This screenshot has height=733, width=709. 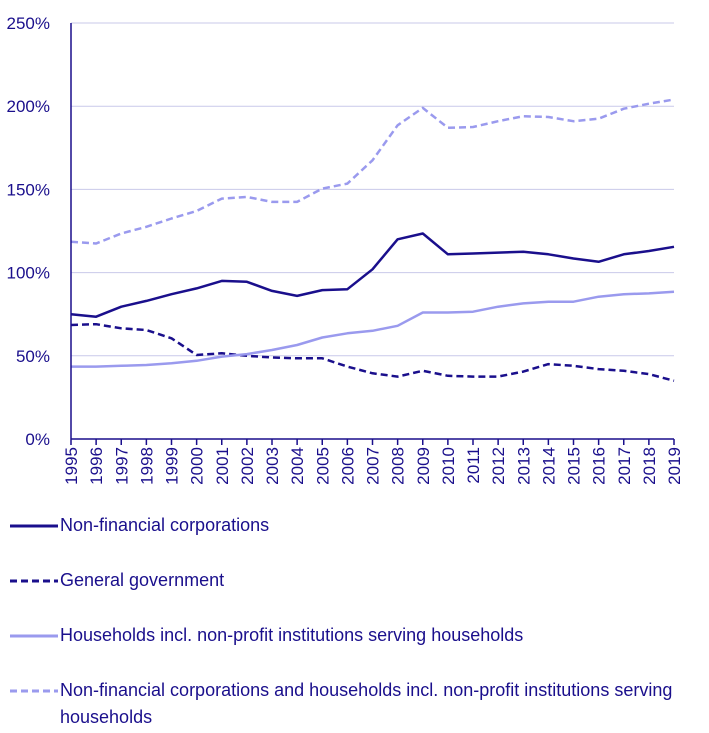 What do you see at coordinates (28, 189) in the screenshot?
I see `y-tick-label: 150%` at bounding box center [28, 189].